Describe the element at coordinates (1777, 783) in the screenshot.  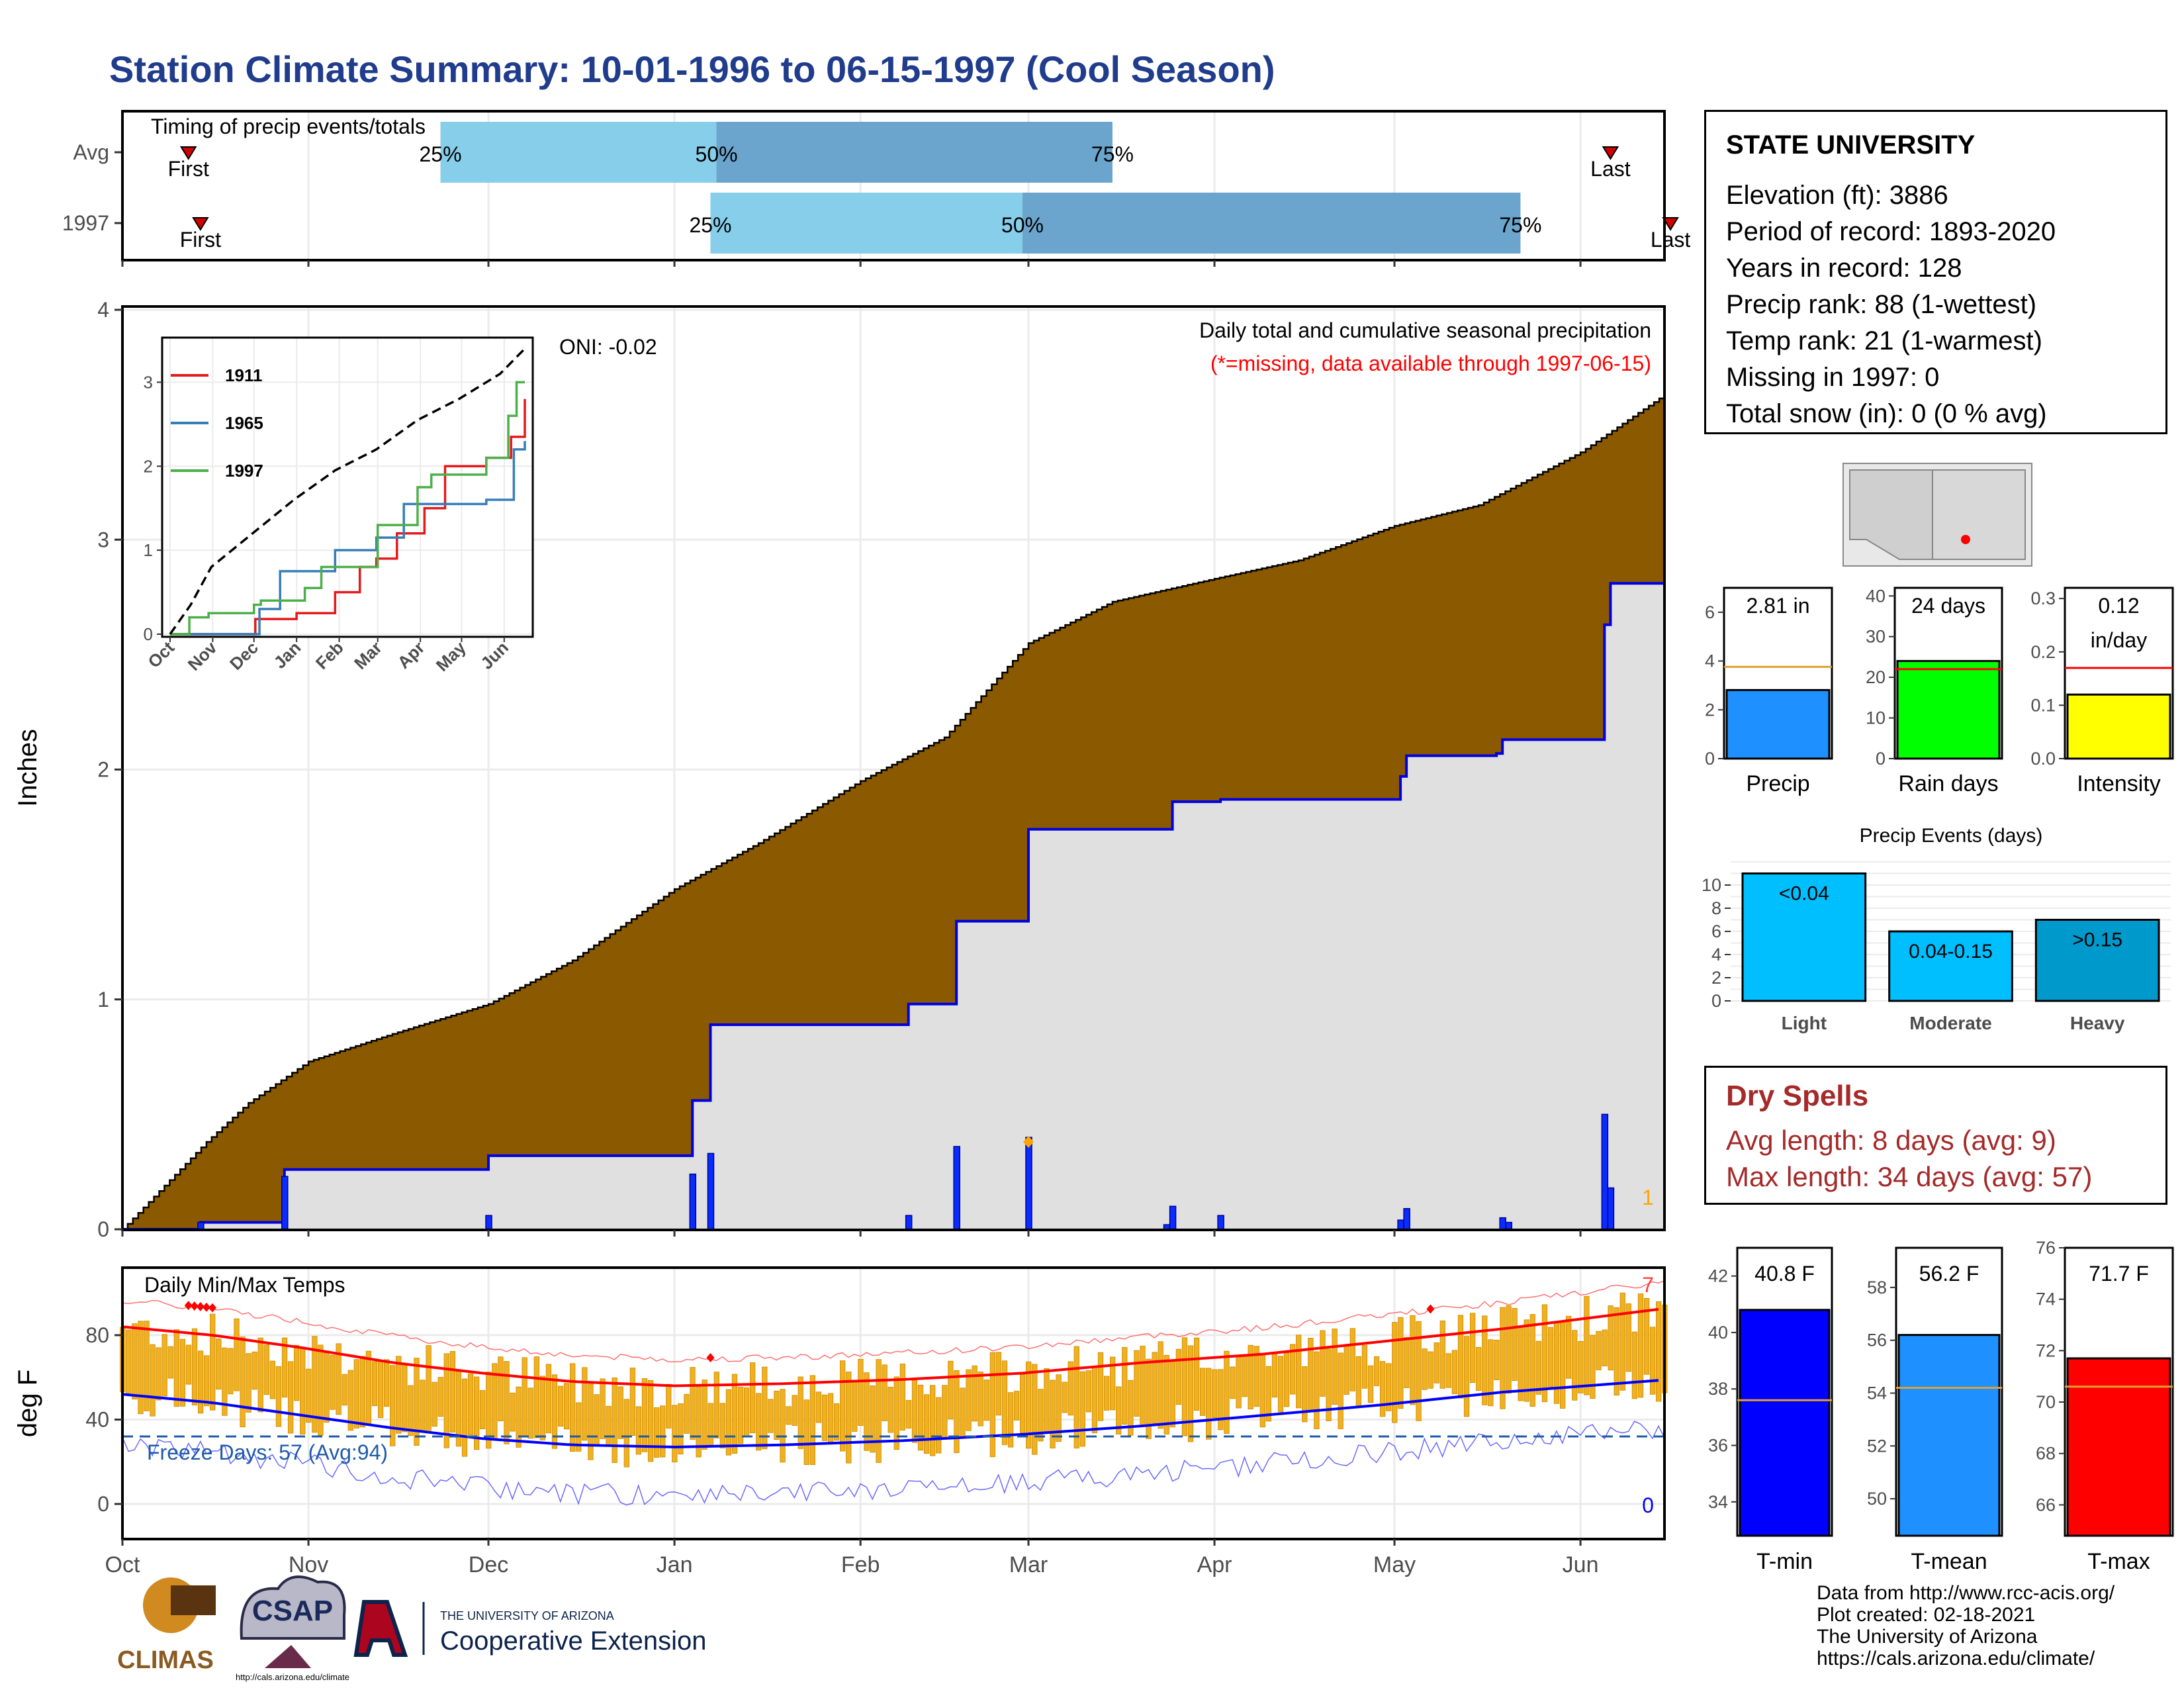
I see `precip-summary-category-label: Precip` at that location.